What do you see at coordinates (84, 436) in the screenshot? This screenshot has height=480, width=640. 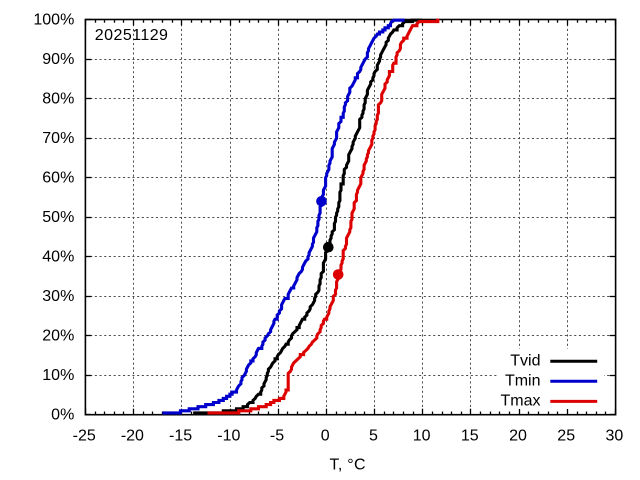 I see `svg-text: -25` at bounding box center [84, 436].